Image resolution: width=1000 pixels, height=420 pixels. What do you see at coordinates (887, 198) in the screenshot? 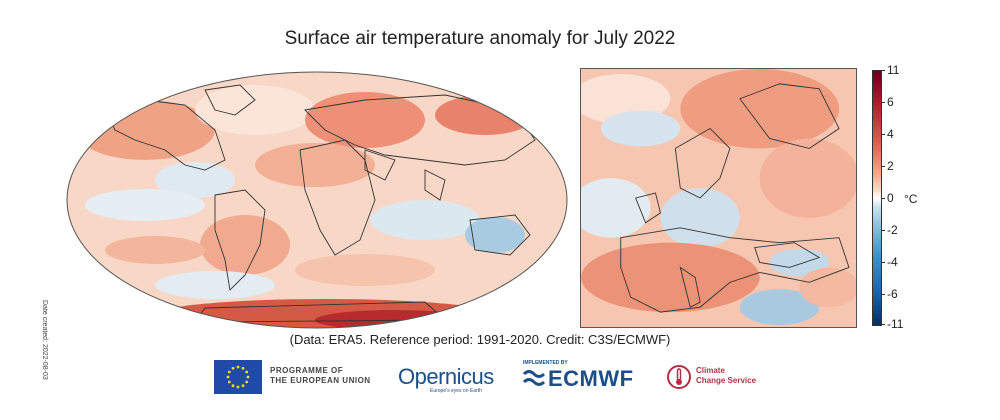
I see `colorbar-tick: 0` at bounding box center [887, 198].